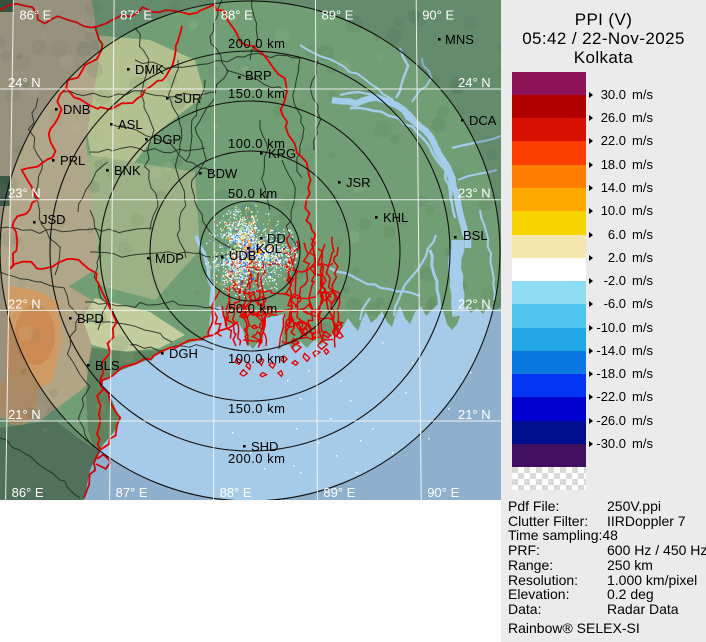 The width and height of the screenshot is (706, 642). What do you see at coordinates (169, 258) in the screenshot?
I see `svg-text: MDP` at bounding box center [169, 258].